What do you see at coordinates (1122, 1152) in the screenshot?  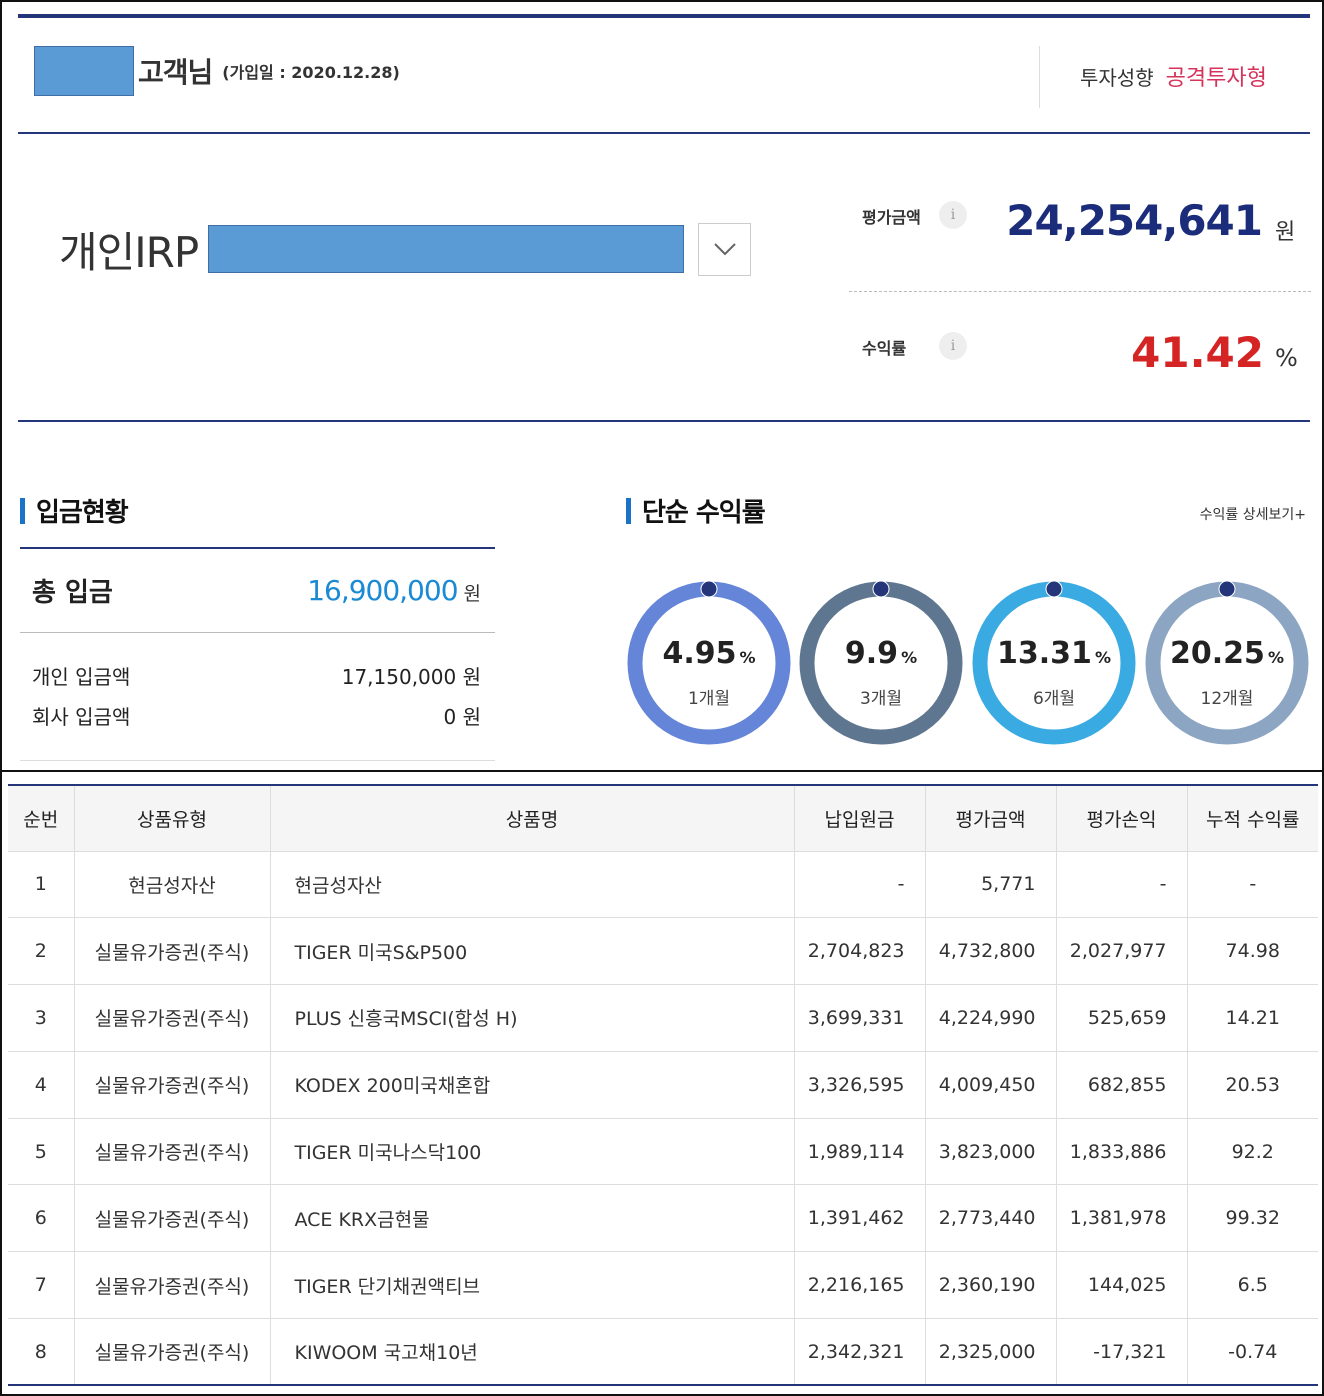 I see `row-pnl: 1,833,886` at bounding box center [1122, 1152].